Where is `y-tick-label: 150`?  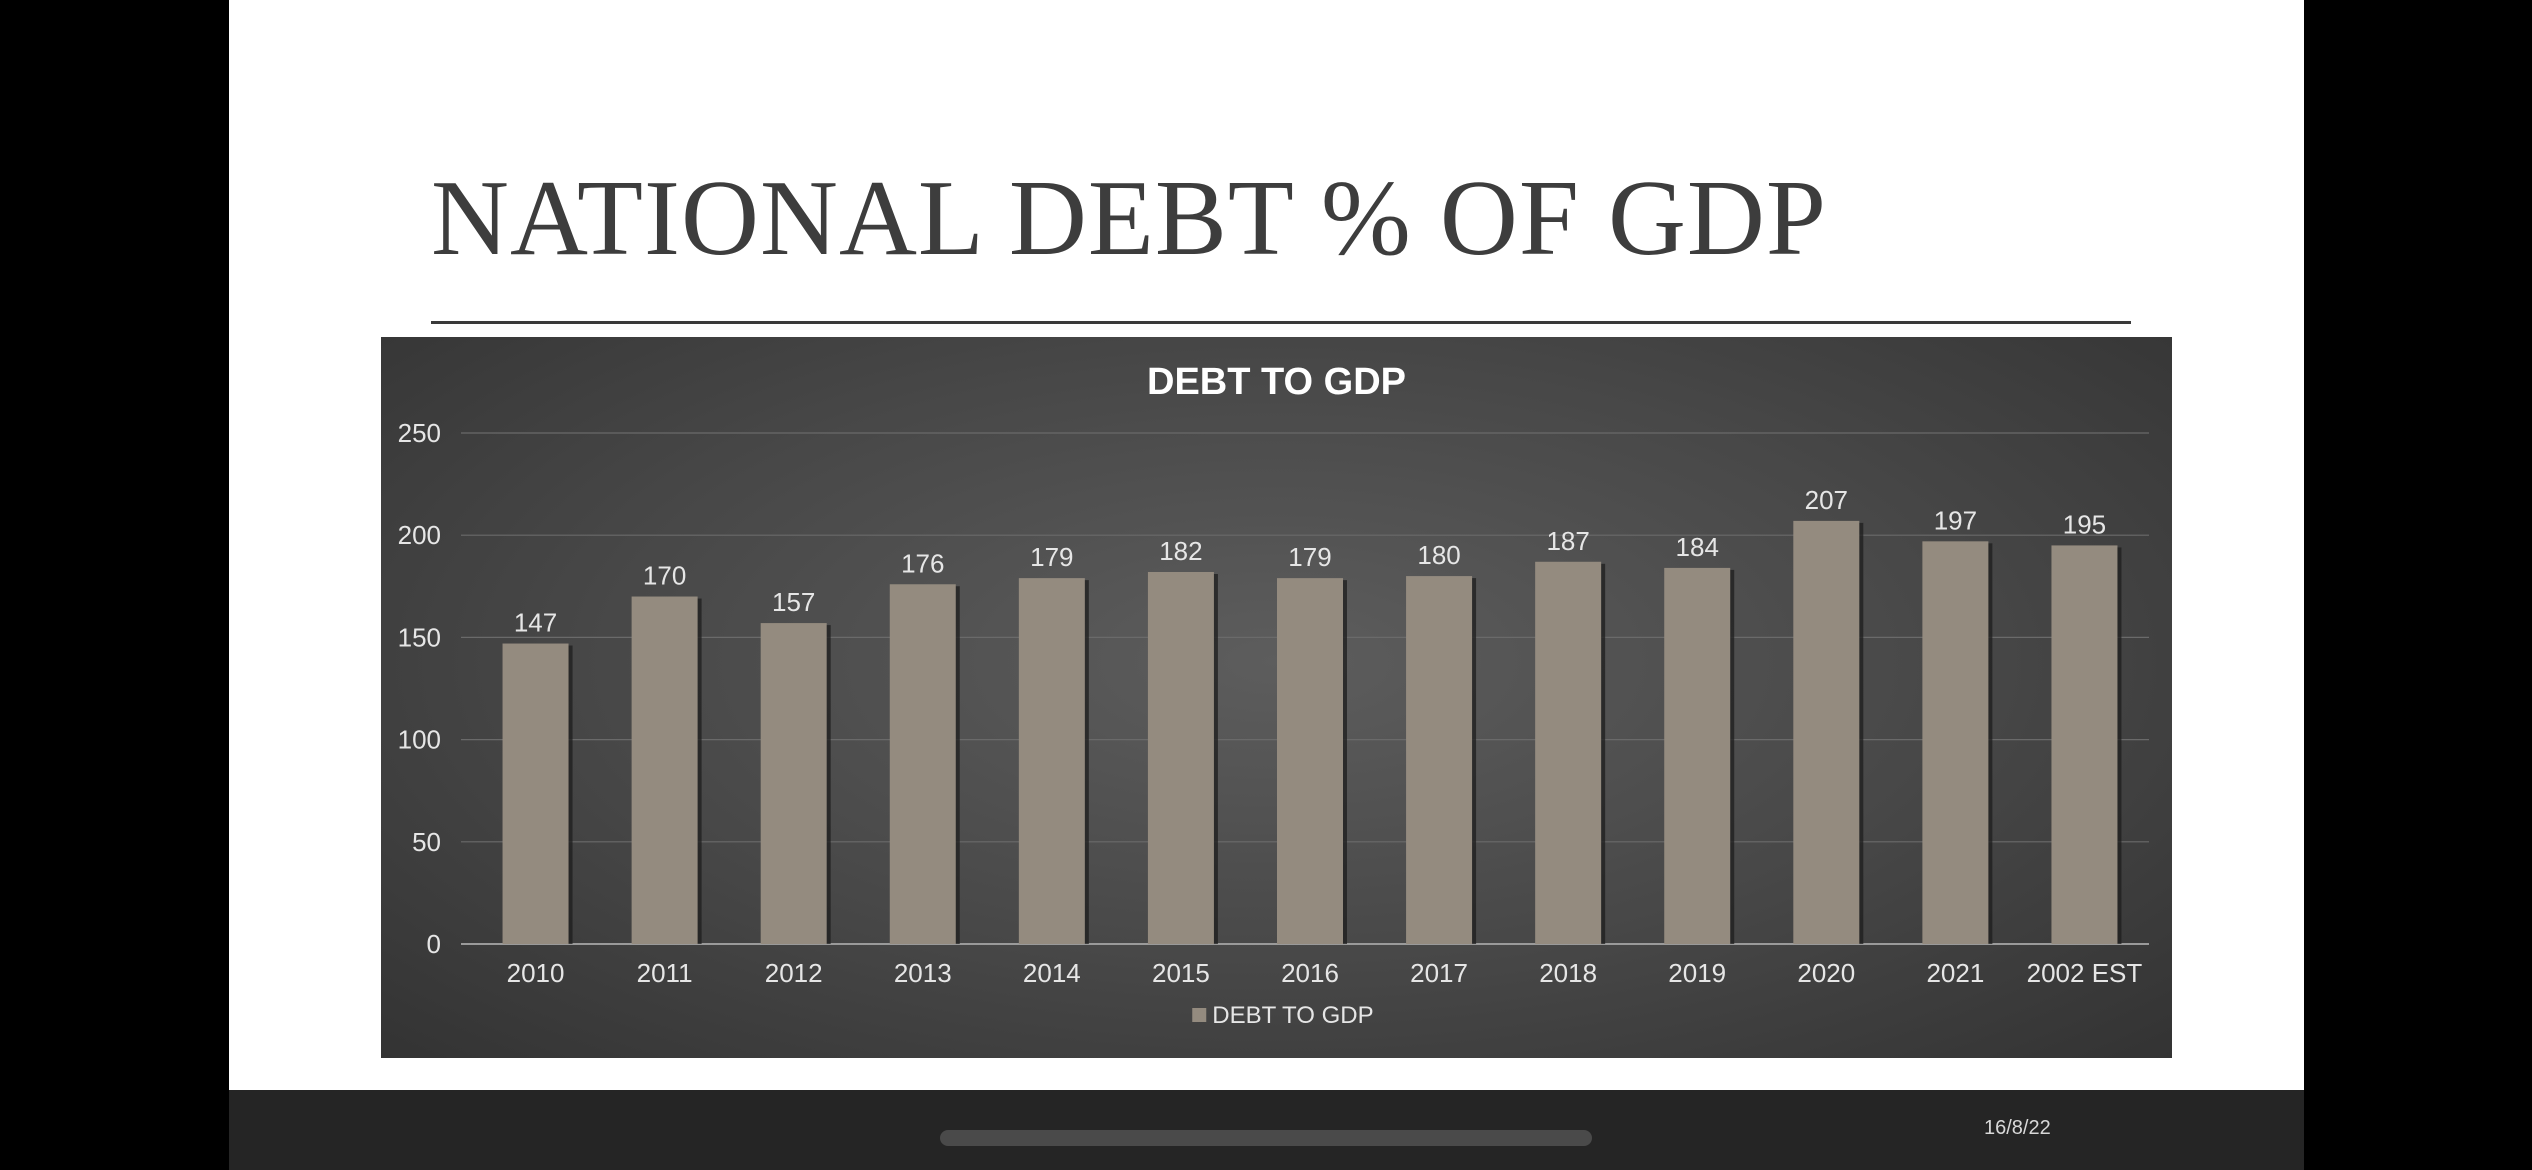
y-tick-label: 150 is located at coordinates (419, 637).